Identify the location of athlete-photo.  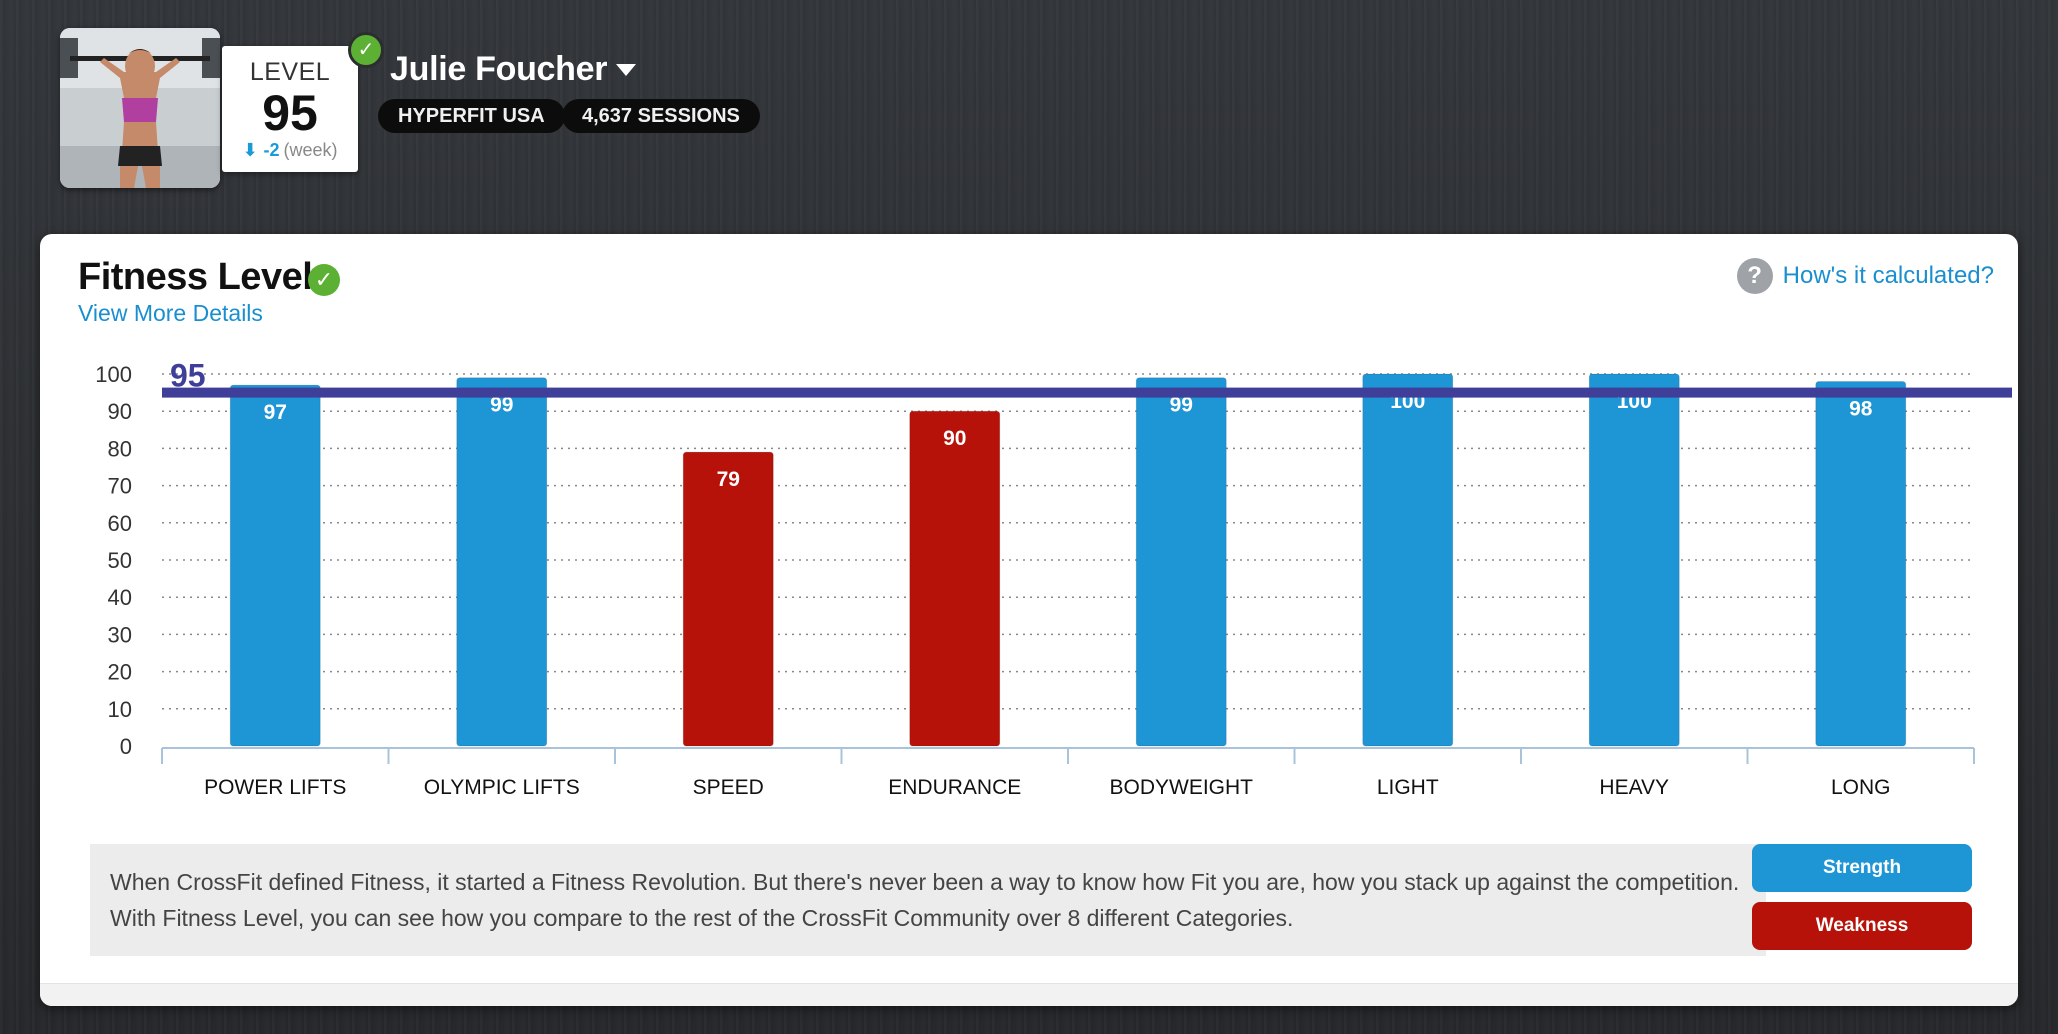
(140, 108).